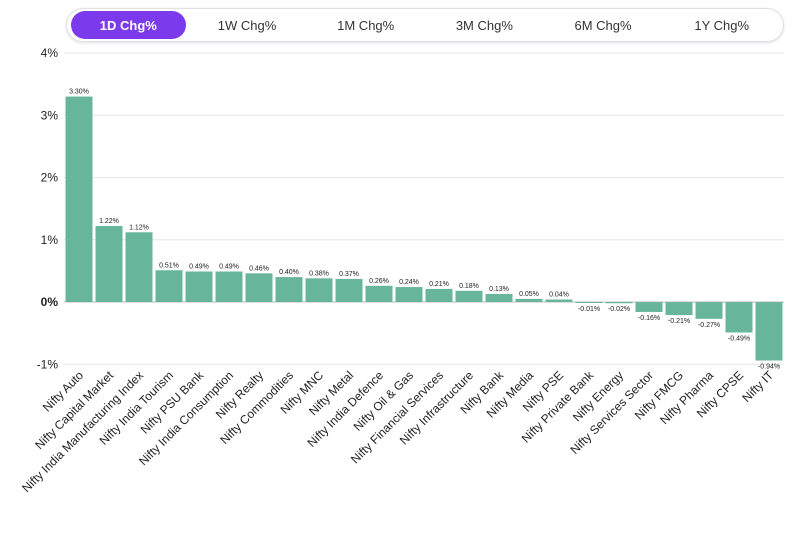 The height and width of the screenshot is (535, 796). Describe the element at coordinates (484, 25) in the screenshot. I see `tab-3m-change: 3M Chg%` at that location.